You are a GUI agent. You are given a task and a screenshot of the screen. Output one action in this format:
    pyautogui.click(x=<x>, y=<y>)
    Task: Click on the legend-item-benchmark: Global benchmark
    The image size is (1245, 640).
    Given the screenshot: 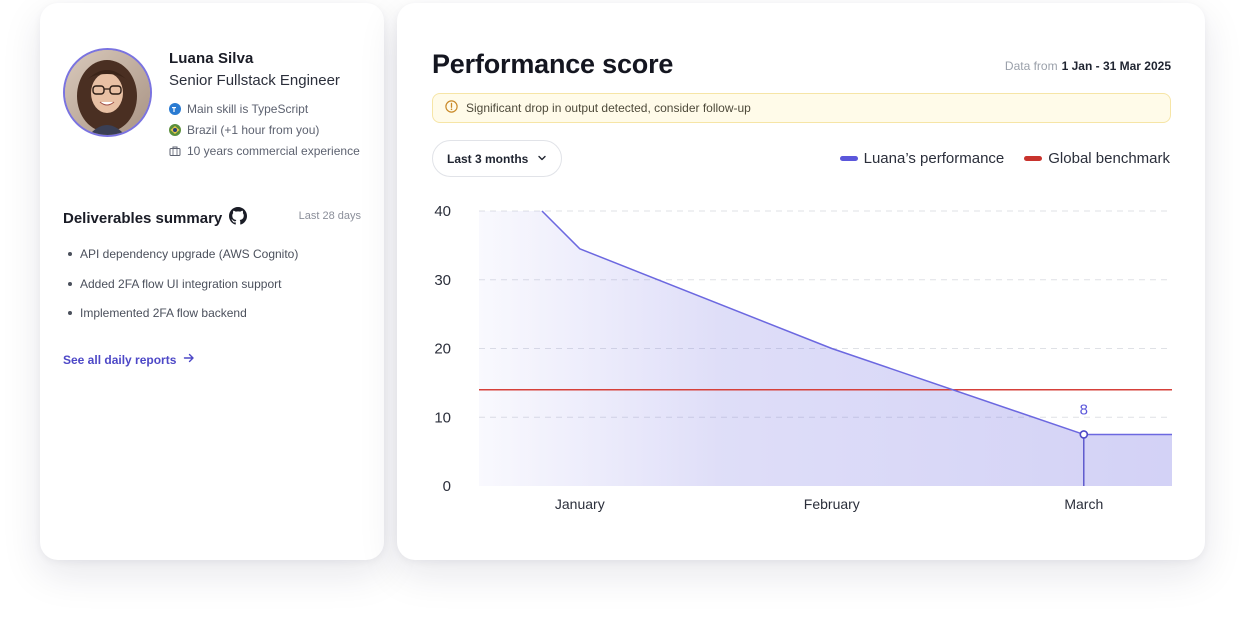 What is the action you would take?
    pyautogui.click(x=1097, y=158)
    